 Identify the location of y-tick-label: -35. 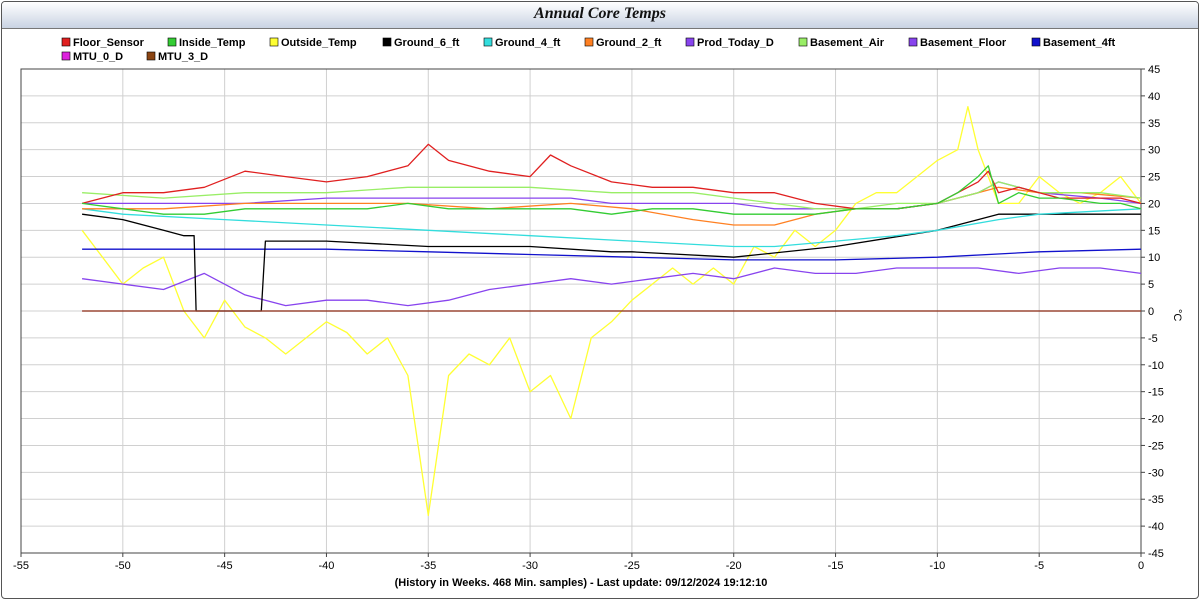
(1156, 500).